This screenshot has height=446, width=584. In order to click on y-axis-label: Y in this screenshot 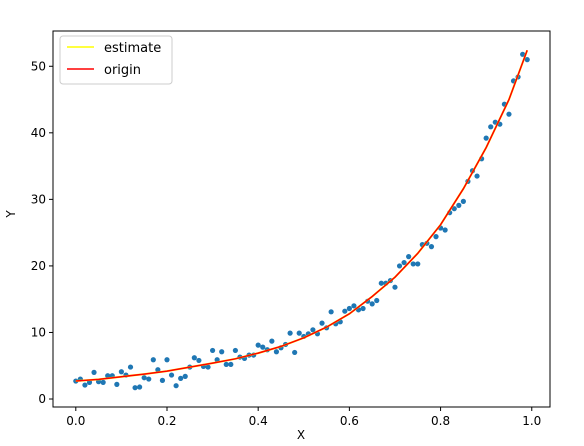, I will do `click(11, 214)`.